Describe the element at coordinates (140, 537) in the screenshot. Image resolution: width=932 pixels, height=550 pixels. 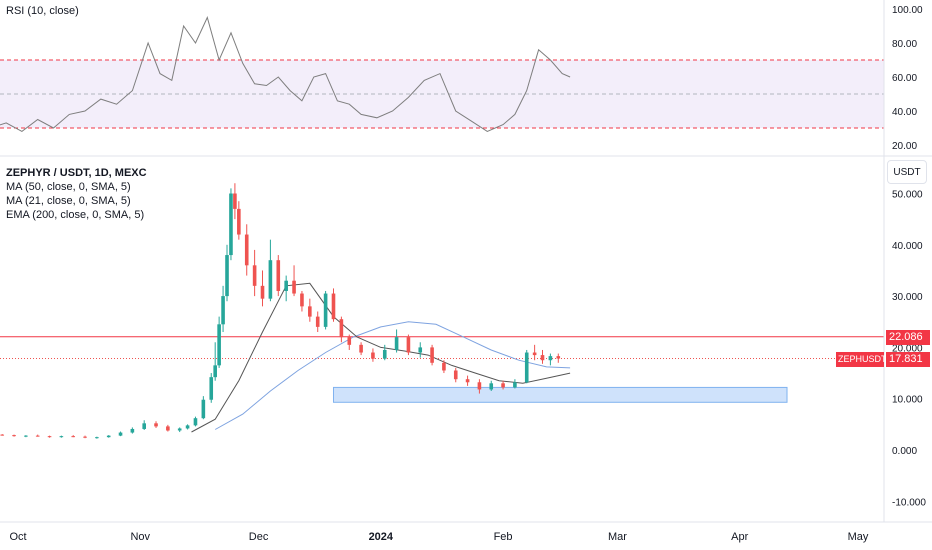
I see `time-tick-label: Nov` at that location.